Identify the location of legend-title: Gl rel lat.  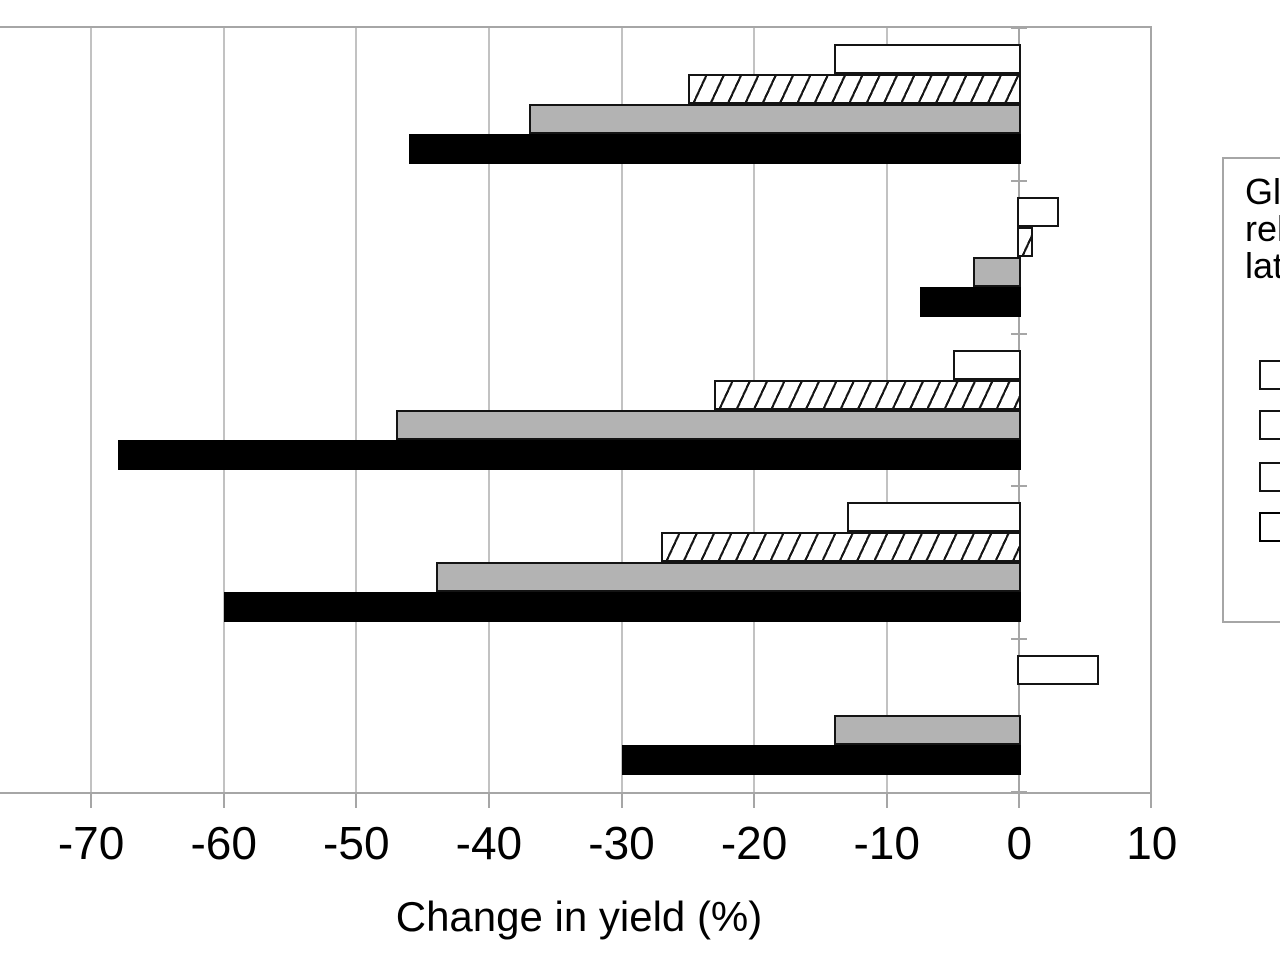
(1262, 228).